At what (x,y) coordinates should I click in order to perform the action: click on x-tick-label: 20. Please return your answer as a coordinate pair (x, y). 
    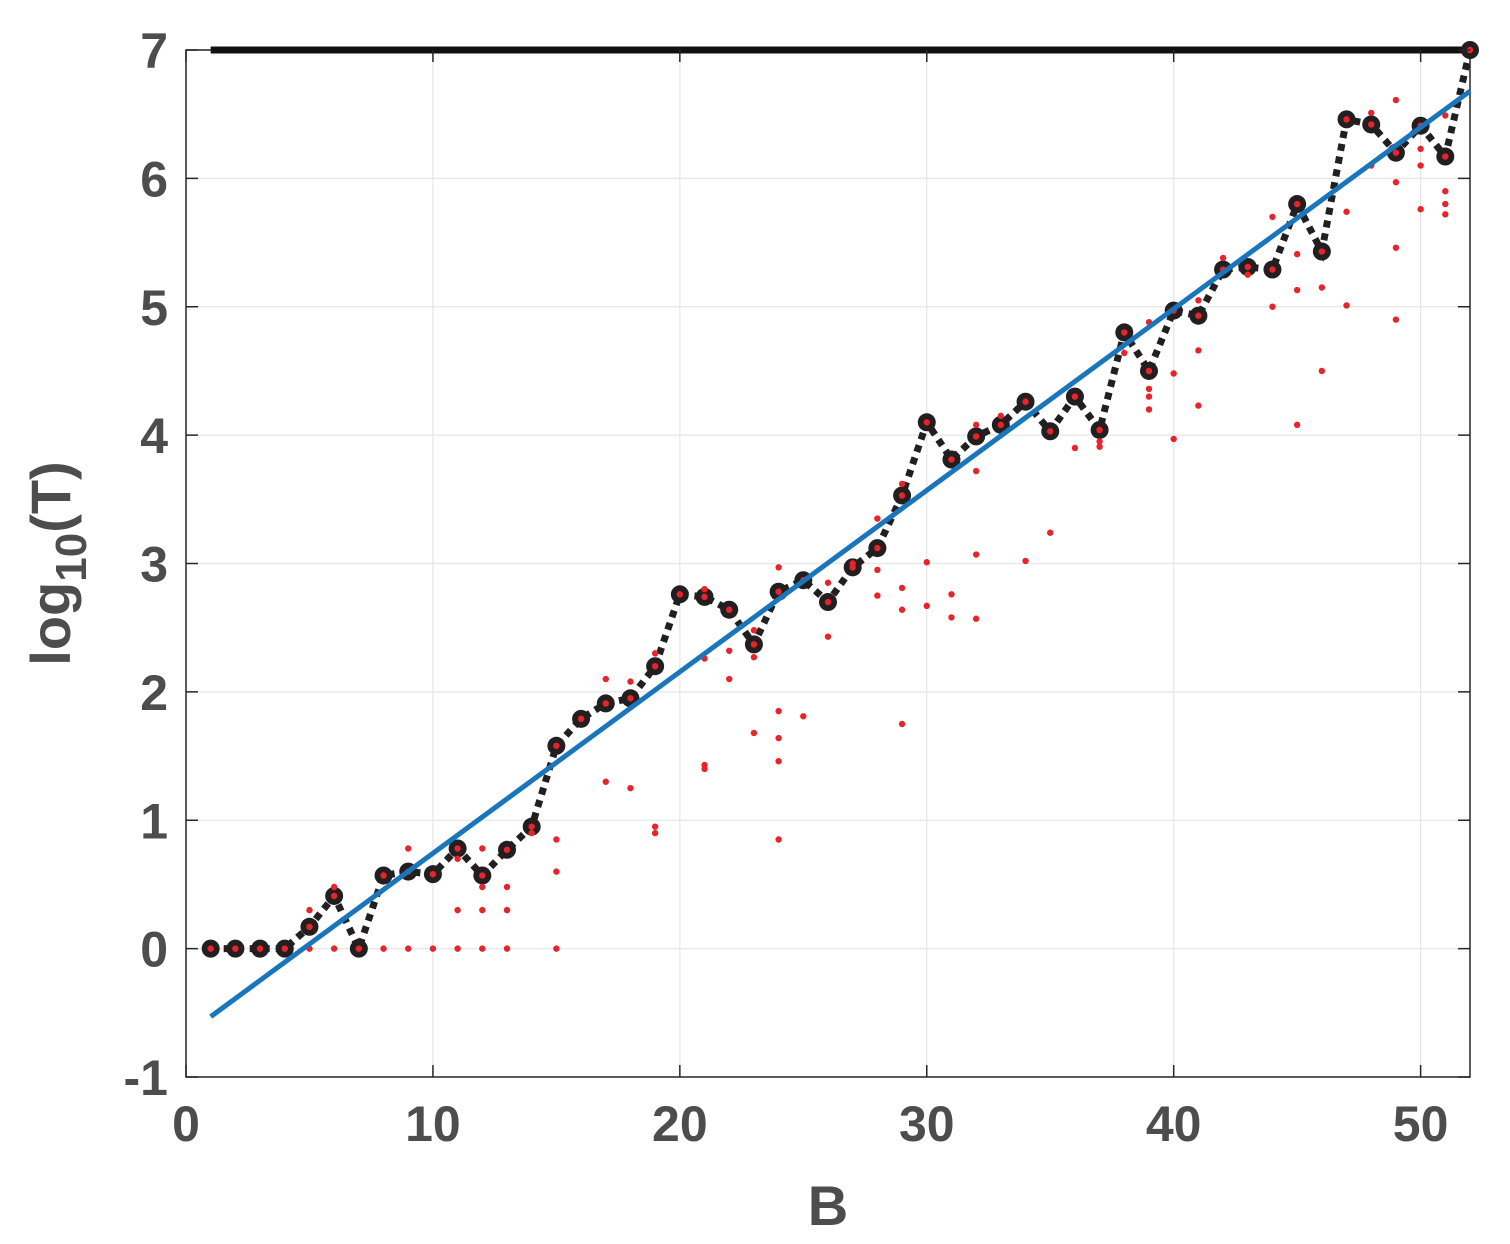
    Looking at the image, I should click on (680, 1124).